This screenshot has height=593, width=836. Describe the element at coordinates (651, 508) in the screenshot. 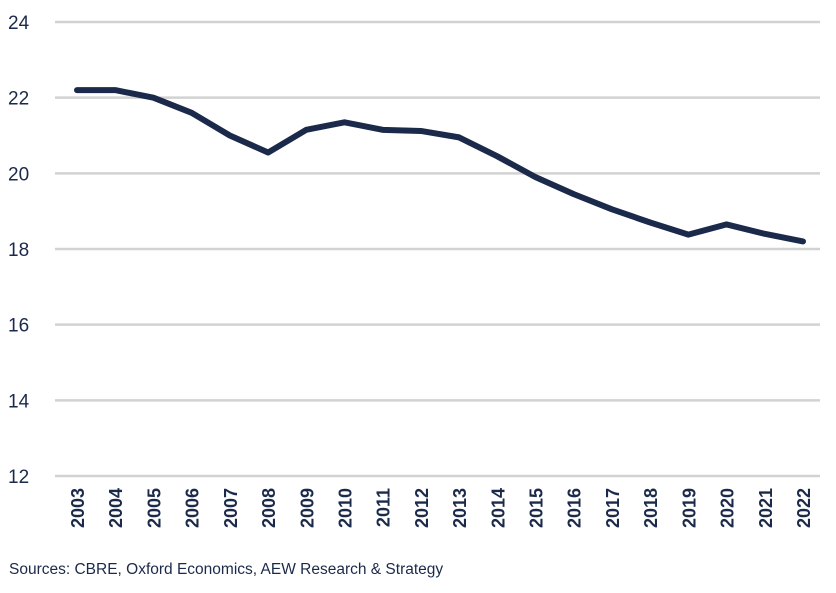

I see `x-tick-label: 2018` at that location.